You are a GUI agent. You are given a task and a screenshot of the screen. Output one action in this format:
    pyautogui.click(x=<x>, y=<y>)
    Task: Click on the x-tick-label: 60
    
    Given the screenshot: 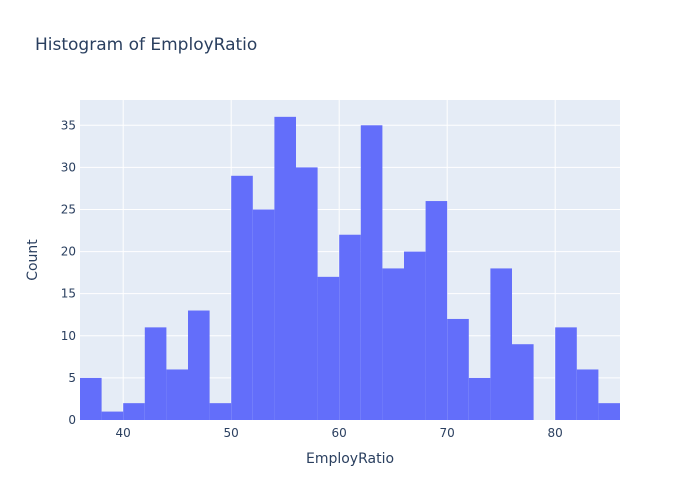 What is the action you would take?
    pyautogui.click(x=339, y=433)
    